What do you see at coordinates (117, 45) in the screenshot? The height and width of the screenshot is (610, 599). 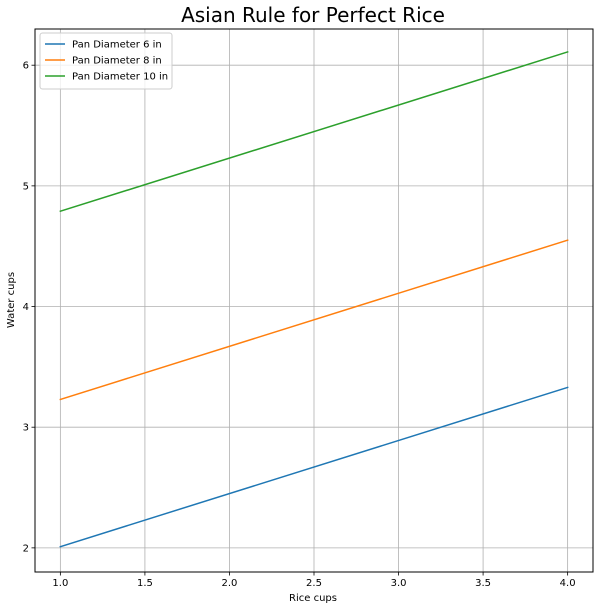 I see `legend-label: Pan Diameter 6 in` at bounding box center [117, 45].